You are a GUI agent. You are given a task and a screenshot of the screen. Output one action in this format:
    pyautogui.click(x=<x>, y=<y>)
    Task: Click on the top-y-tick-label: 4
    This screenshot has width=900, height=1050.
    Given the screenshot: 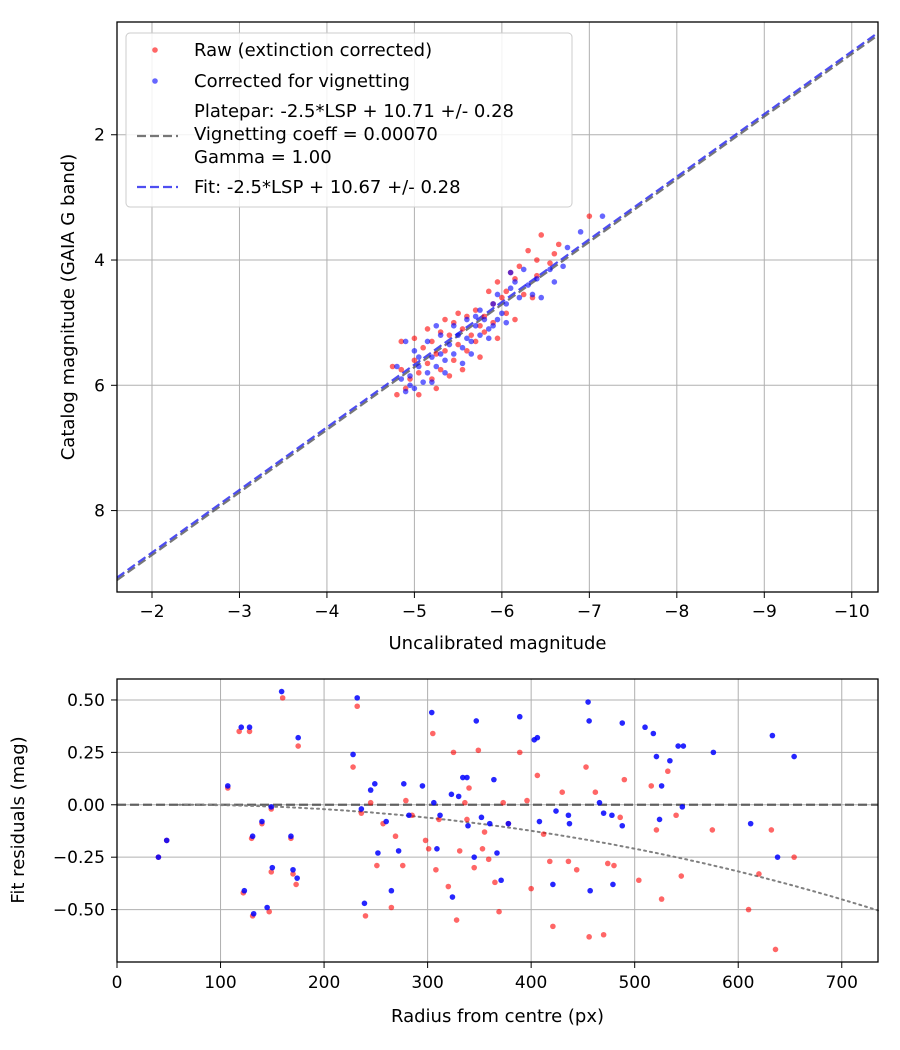 What is the action you would take?
    pyautogui.click(x=99, y=261)
    